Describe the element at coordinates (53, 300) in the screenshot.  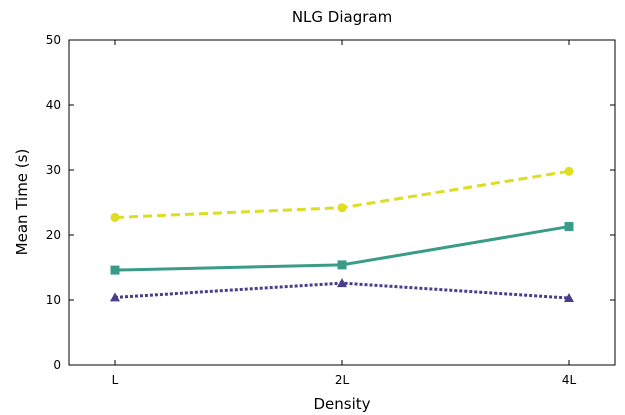
I see `y-tick-label: 10` at that location.